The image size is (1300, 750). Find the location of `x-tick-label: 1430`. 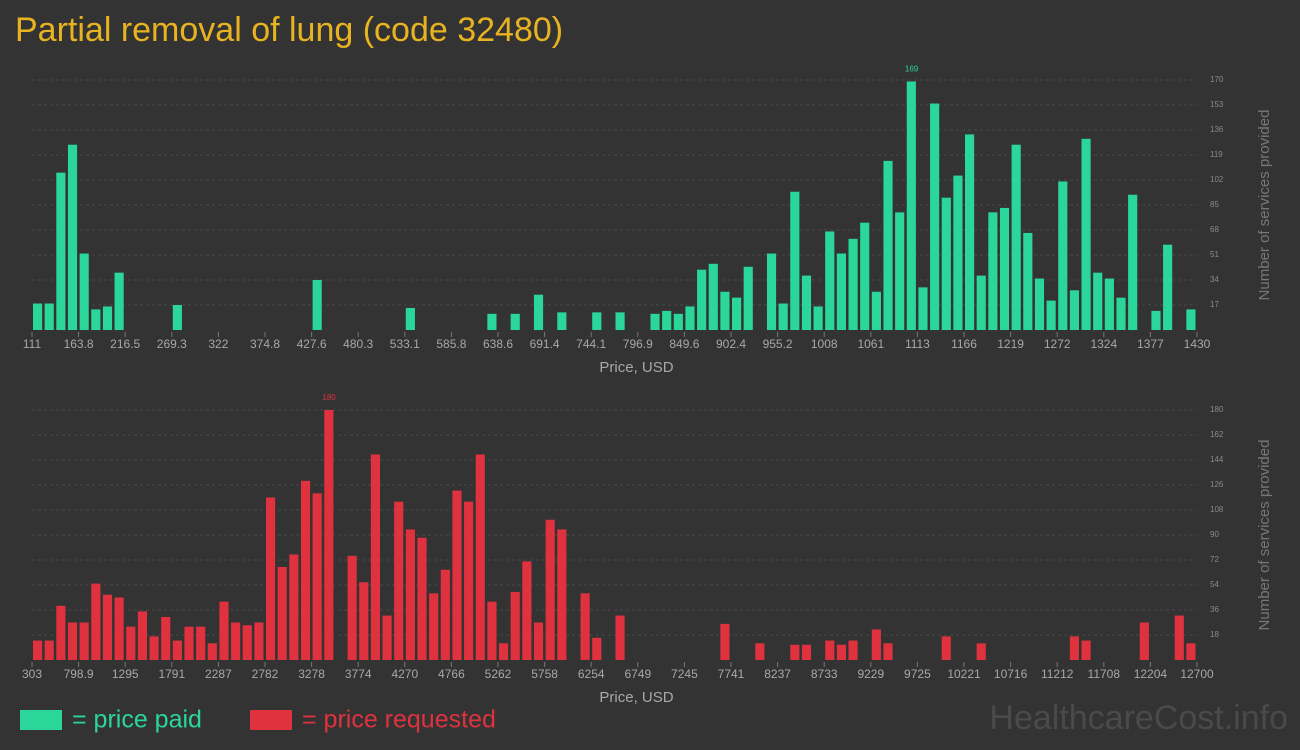

x-tick-label: 1430 is located at coordinates (1197, 344).